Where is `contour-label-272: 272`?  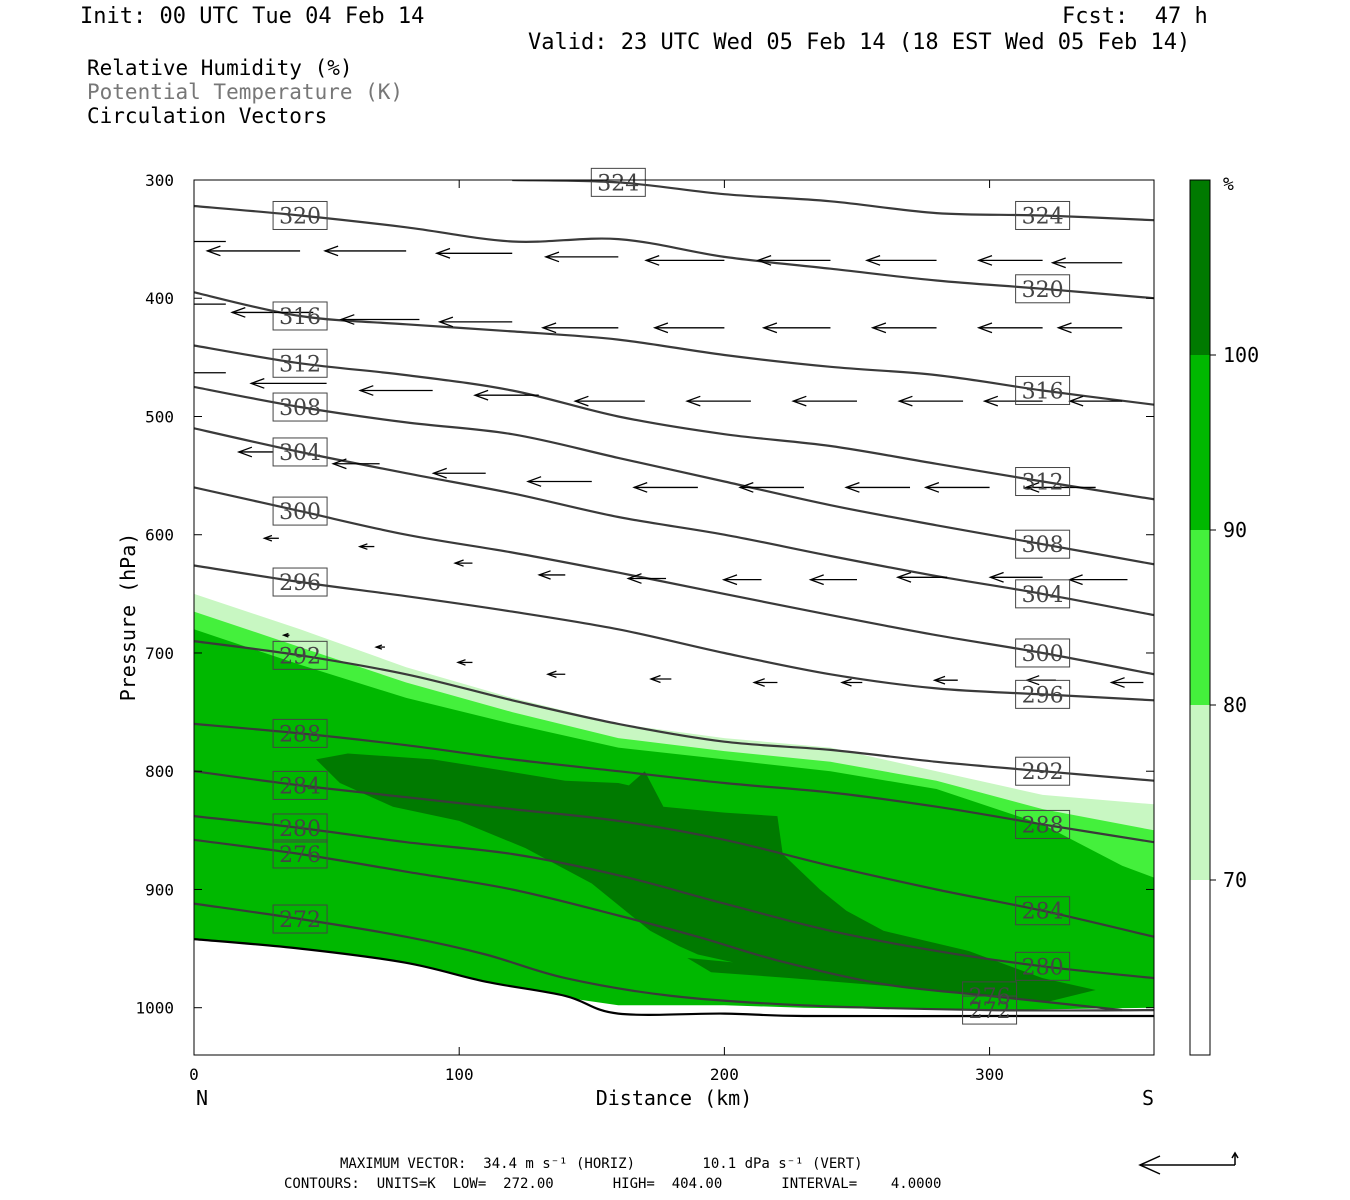
contour-label-272: 272 is located at coordinates (300, 919).